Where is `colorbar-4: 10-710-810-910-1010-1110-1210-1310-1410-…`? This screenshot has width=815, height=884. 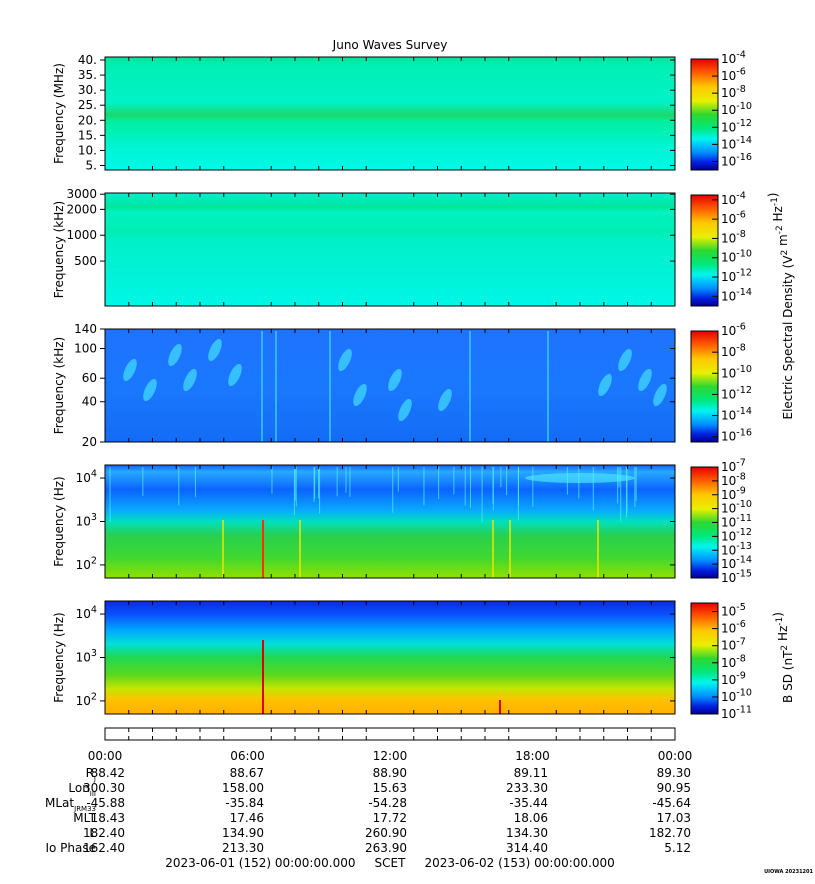 colorbar-4: 10-710-810-910-1010-1110-1210-1310-1410-… is located at coordinates (721, 521).